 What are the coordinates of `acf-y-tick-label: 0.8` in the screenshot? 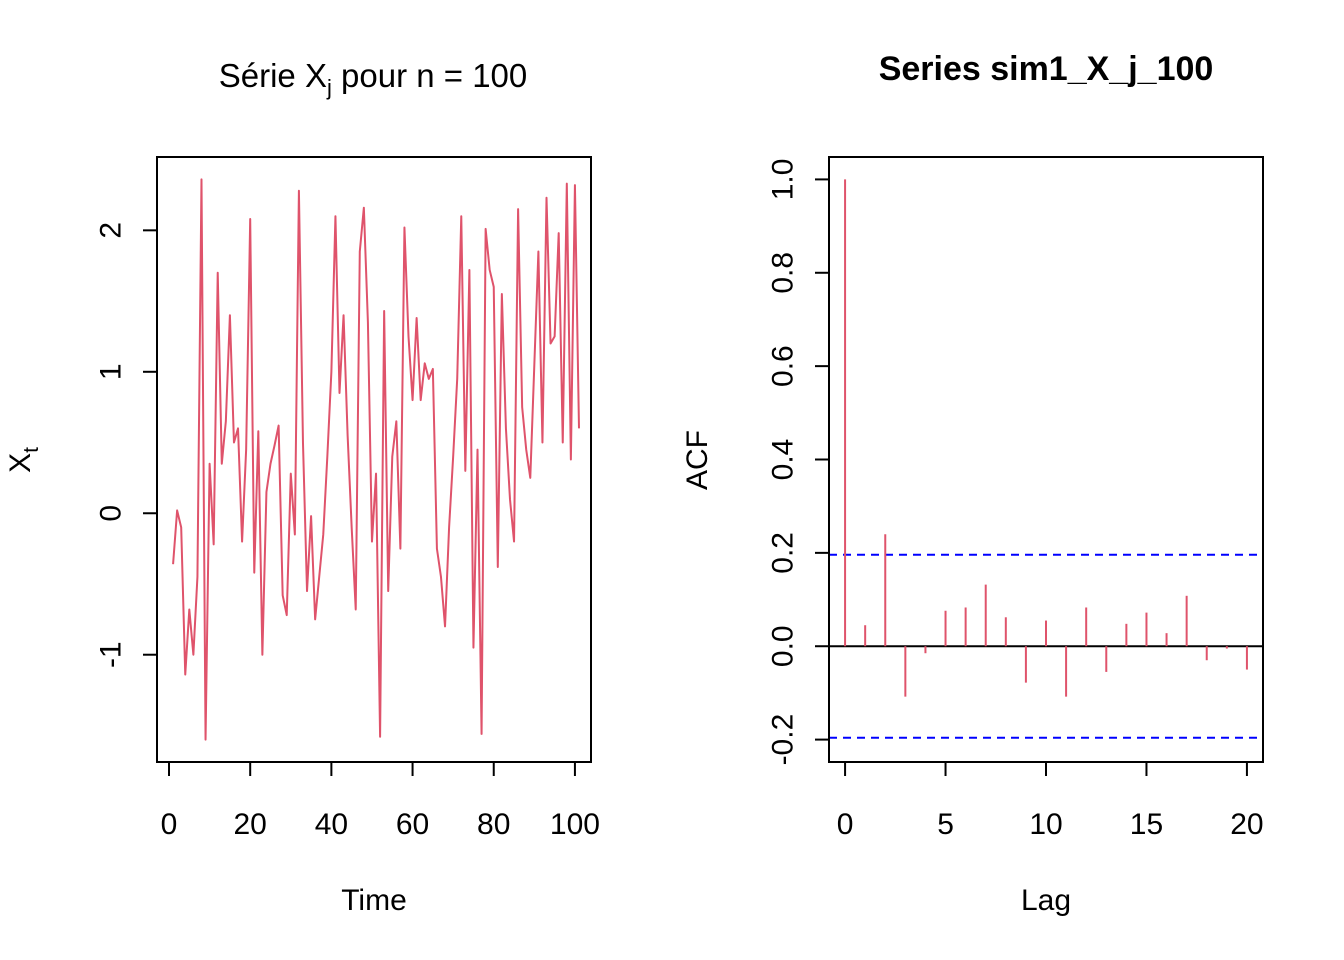 It's located at (783, 273).